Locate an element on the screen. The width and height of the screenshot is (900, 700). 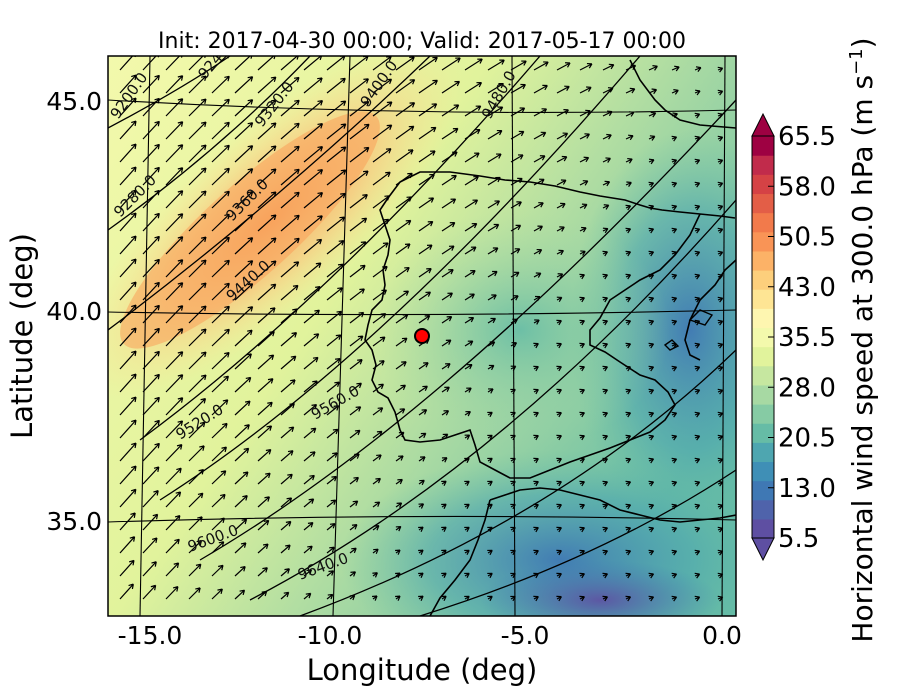
colorbar-segment is located at coordinates (763, 394).